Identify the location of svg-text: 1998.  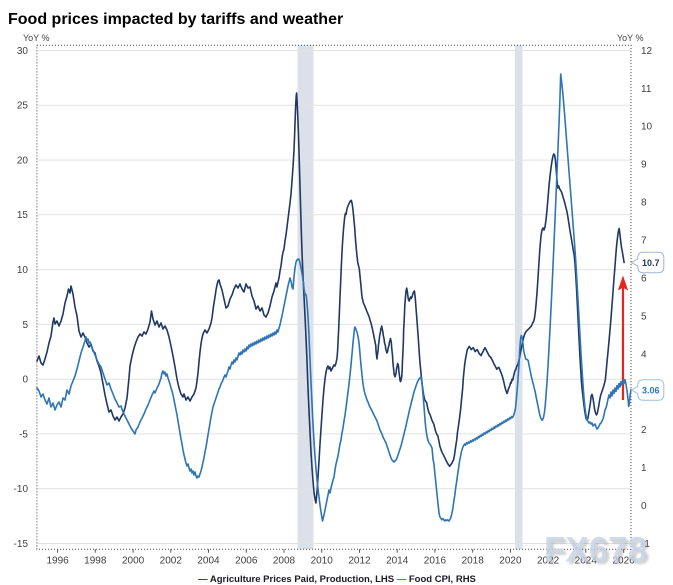
(95, 561).